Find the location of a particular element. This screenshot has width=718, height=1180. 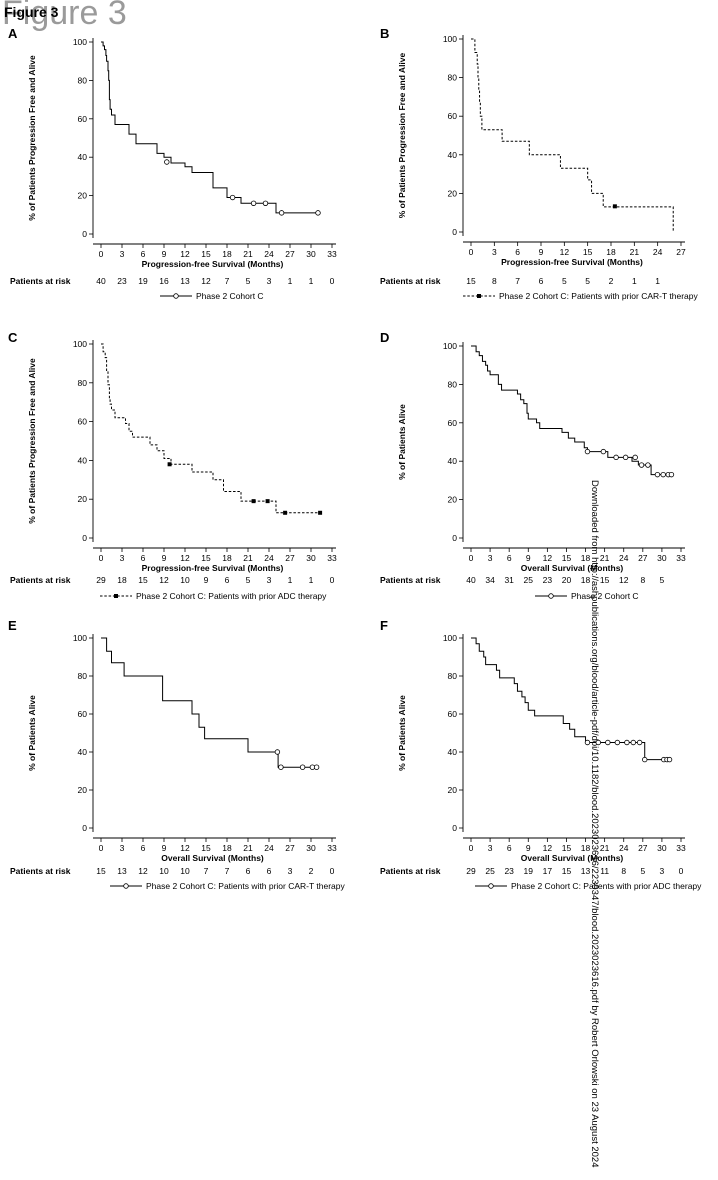

at-risk-count: 8 is located at coordinates (494, 281).